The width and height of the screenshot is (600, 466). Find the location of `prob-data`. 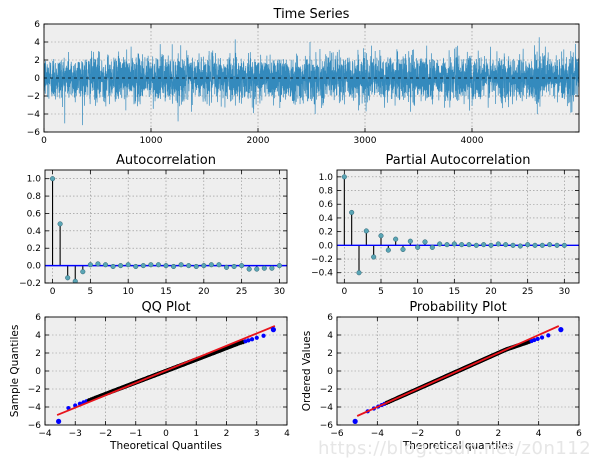

prob-data is located at coordinates (458, 374).